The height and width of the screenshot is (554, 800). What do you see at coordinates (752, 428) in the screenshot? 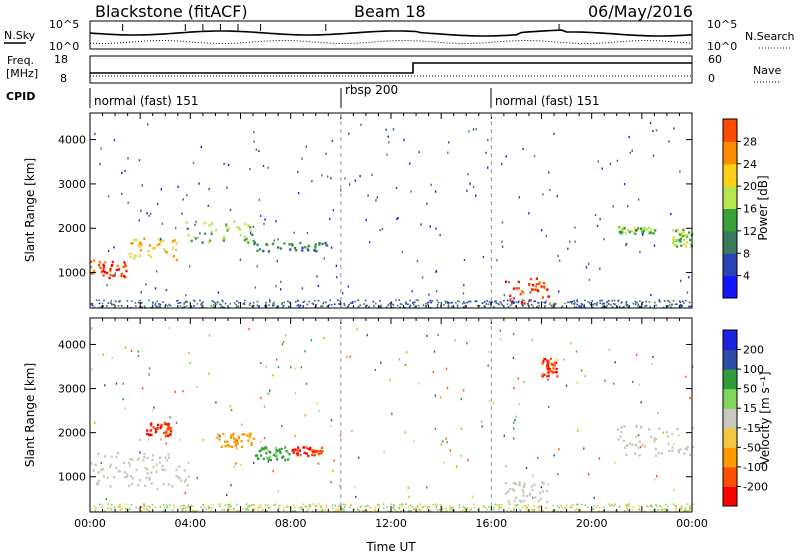
I see `colorbar-tick-label: -15` at bounding box center [752, 428].